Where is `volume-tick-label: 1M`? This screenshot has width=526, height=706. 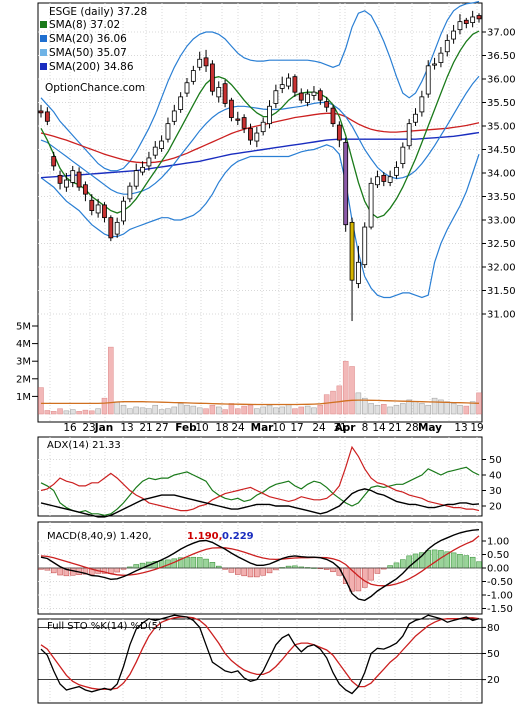 volume-tick-label: 1M is located at coordinates (23, 397).